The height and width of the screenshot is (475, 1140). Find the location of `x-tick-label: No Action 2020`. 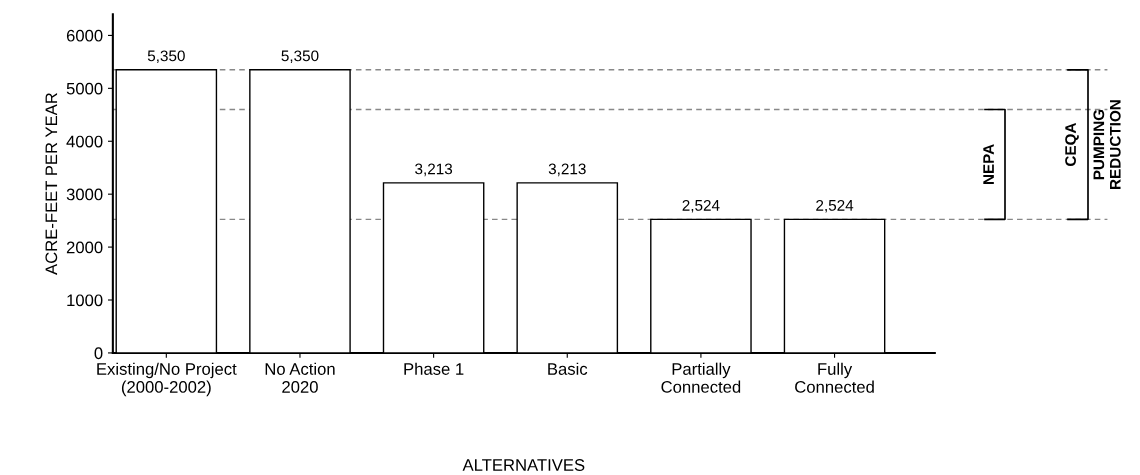

x-tick-label: No Action 2020 is located at coordinates (300, 377).